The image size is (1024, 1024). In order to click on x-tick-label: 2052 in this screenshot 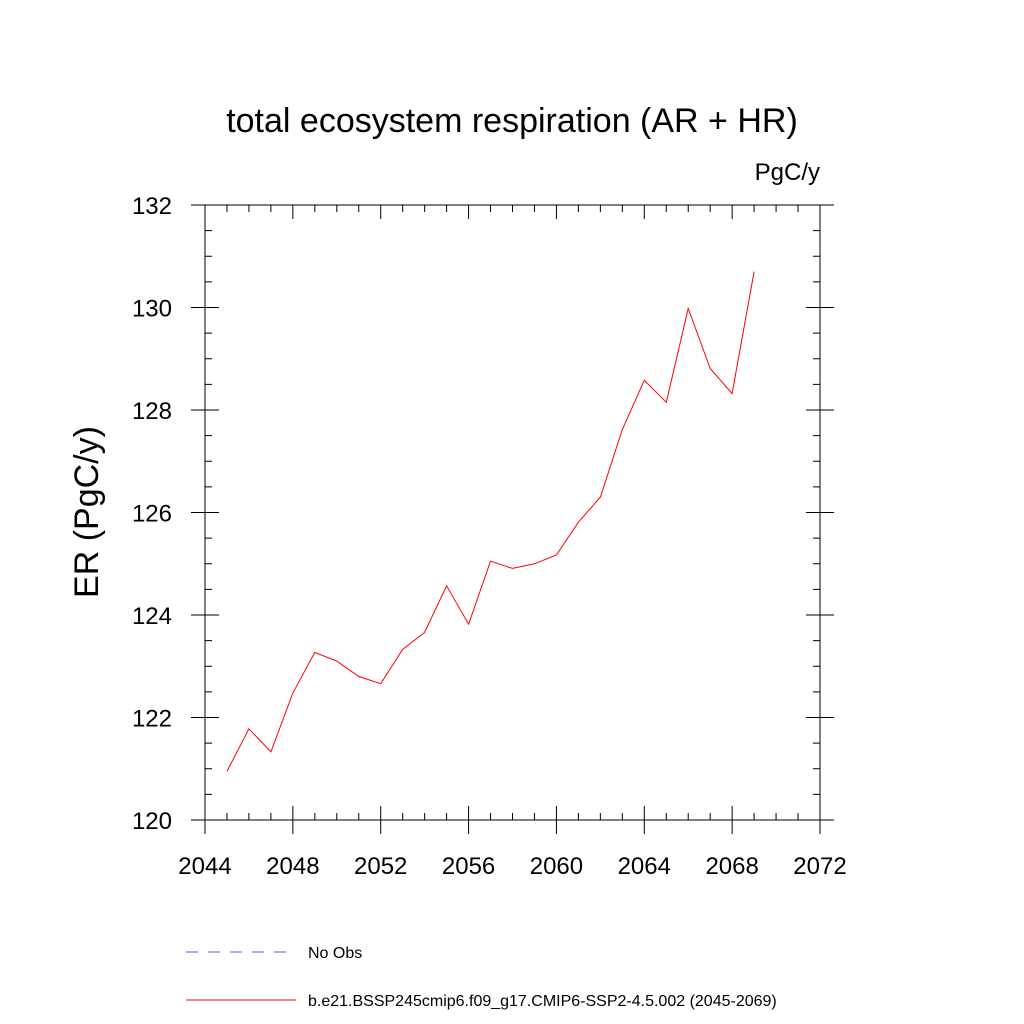, I will do `click(380, 866)`.